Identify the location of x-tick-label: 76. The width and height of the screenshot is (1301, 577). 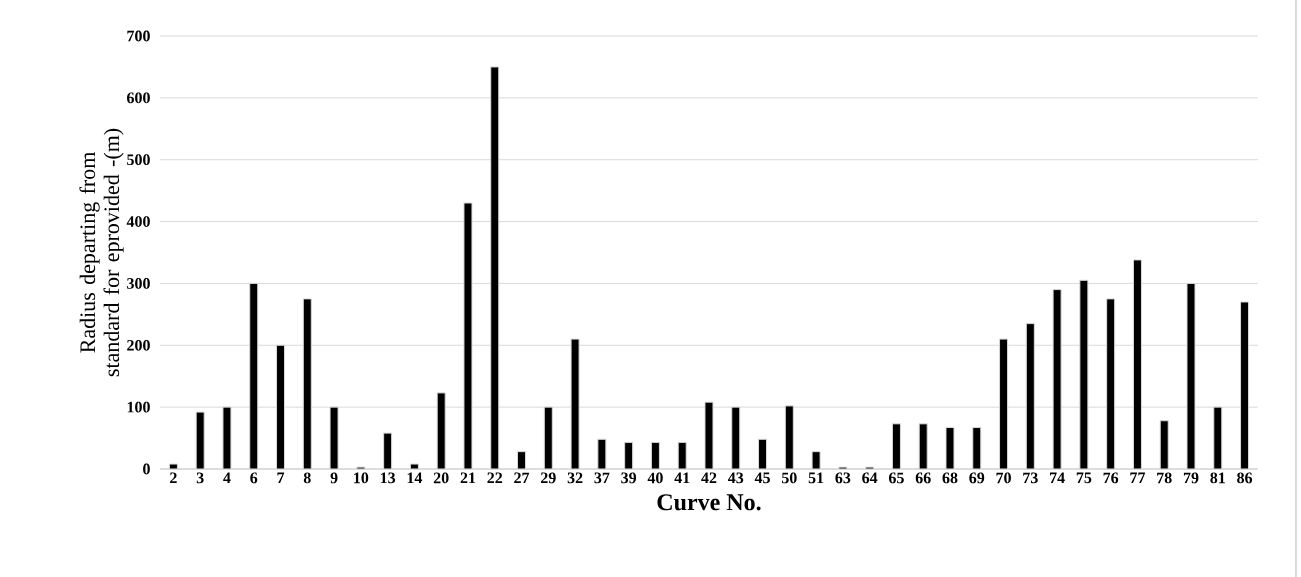
(1111, 478).